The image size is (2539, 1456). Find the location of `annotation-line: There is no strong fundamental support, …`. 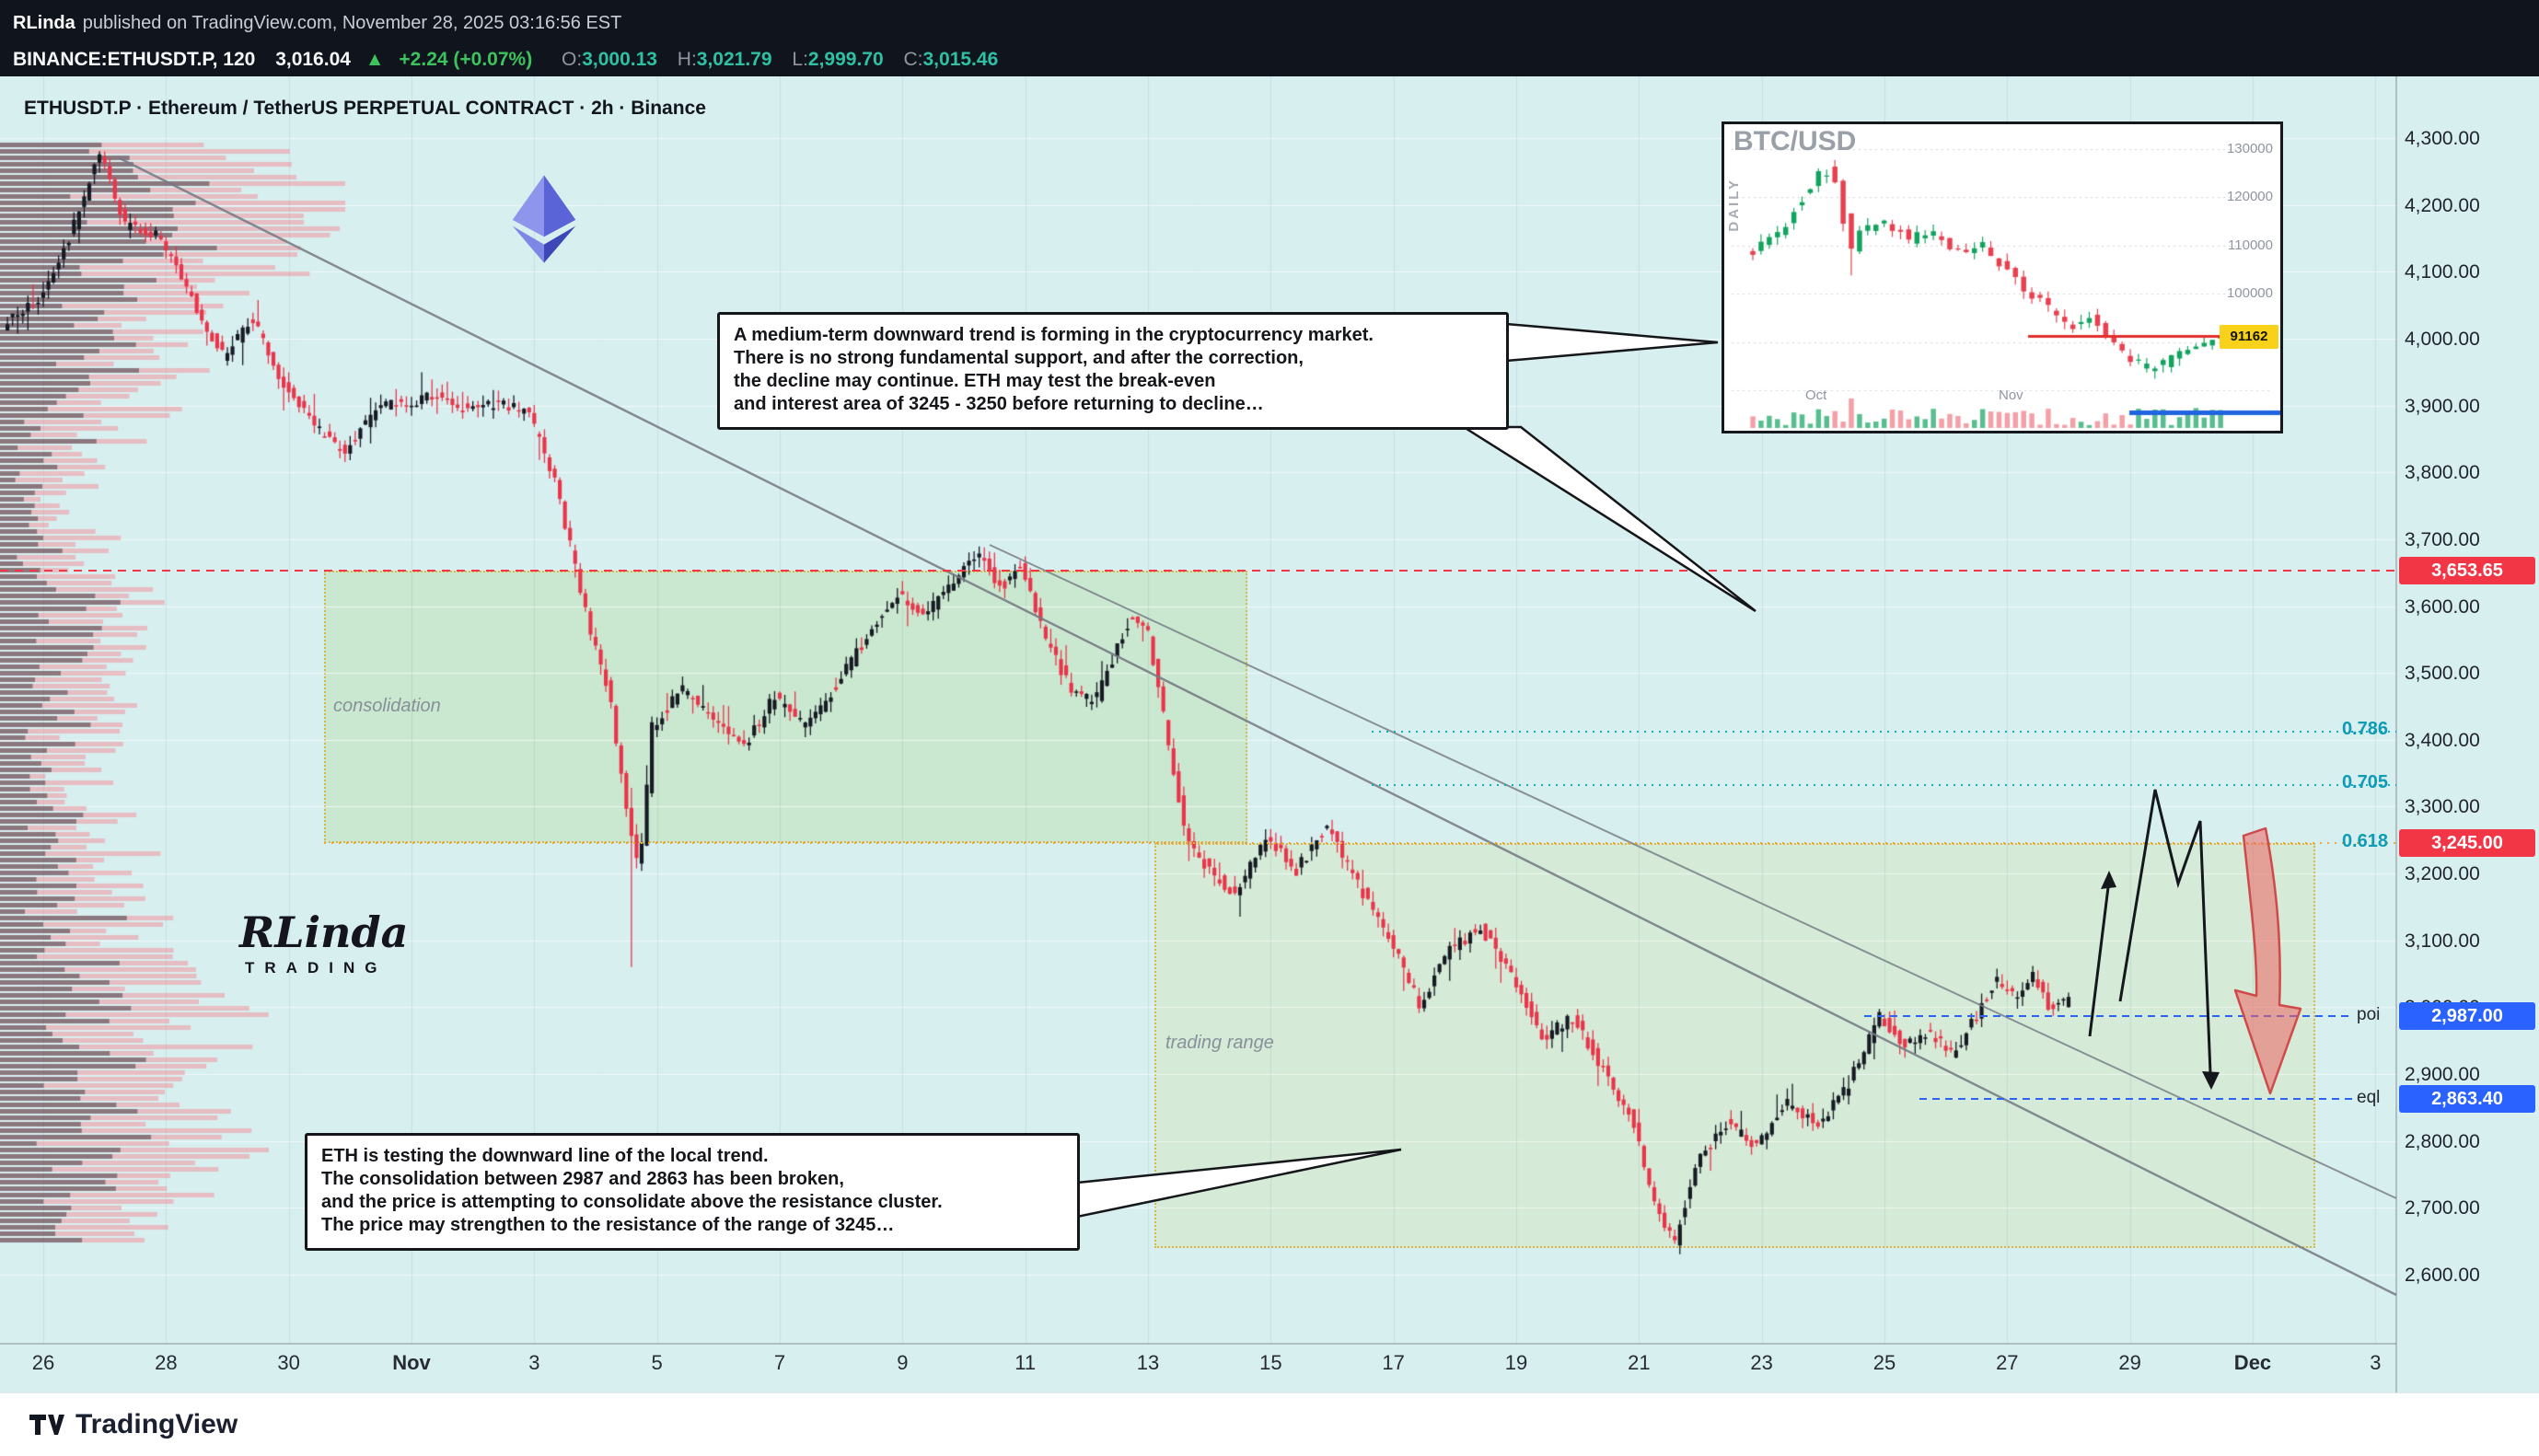

annotation-line: There is no strong fundamental support, … is located at coordinates (1019, 358).